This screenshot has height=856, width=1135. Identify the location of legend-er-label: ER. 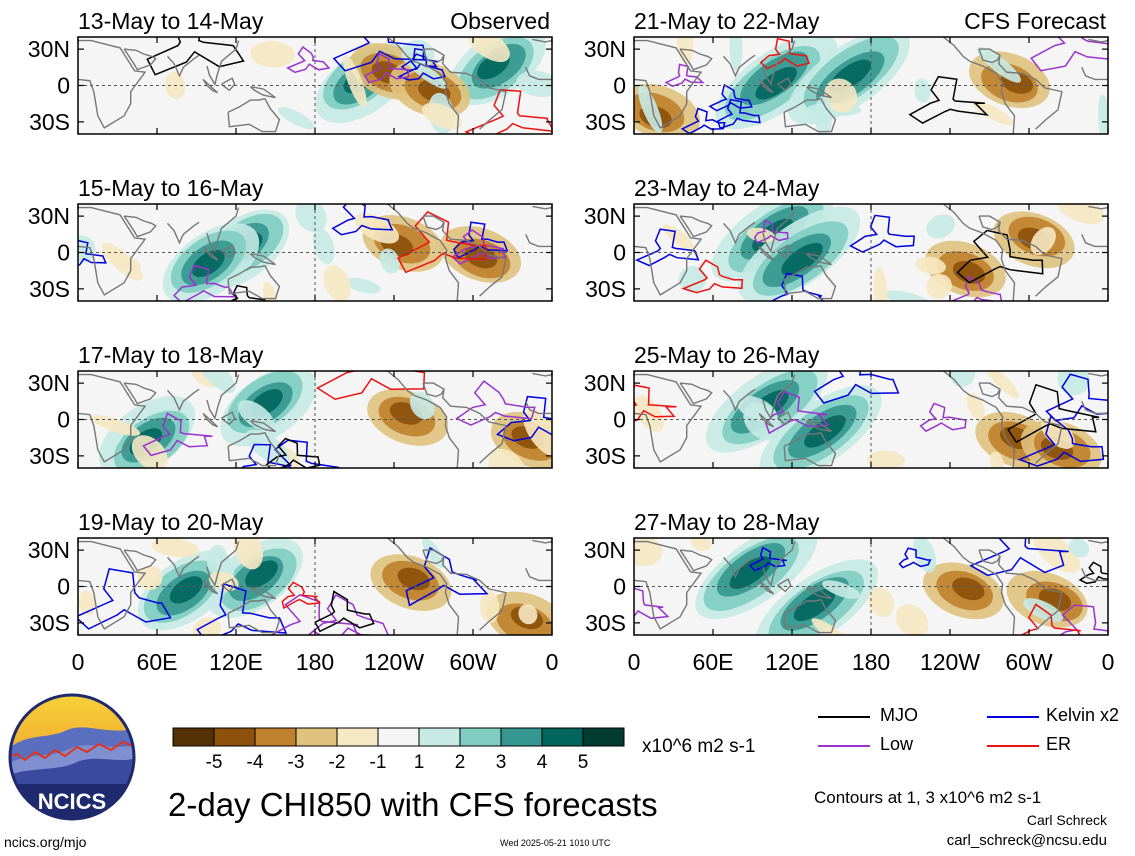
(1059, 744).